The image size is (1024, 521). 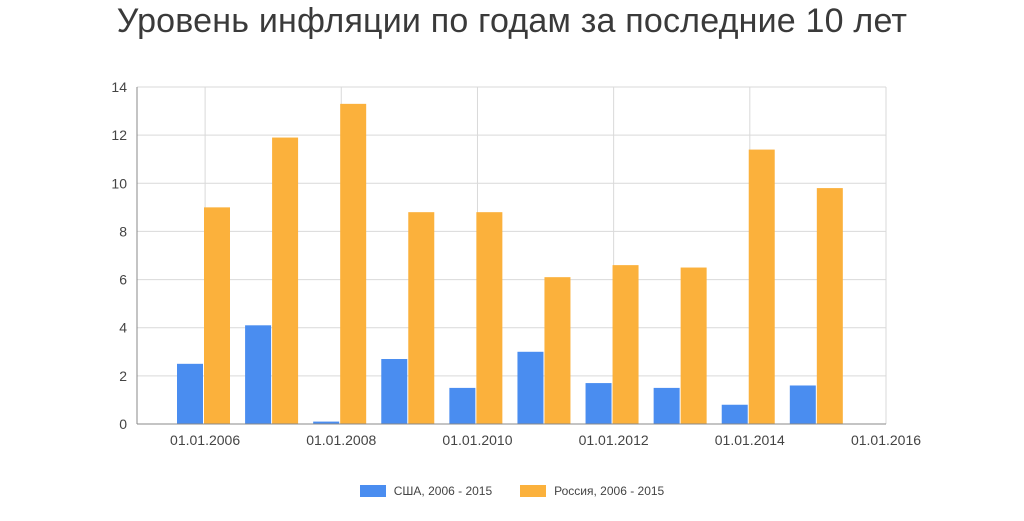 I want to click on legend-label-russia: Россия, 2006 - 2015, so click(x=609, y=491).